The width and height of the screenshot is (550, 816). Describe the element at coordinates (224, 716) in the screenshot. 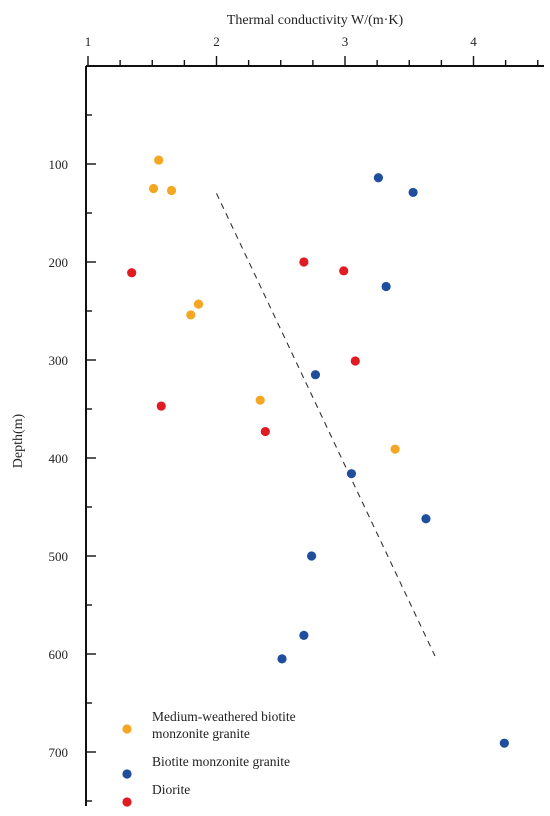

I see `legend-label: Medium-weathered biotite` at that location.